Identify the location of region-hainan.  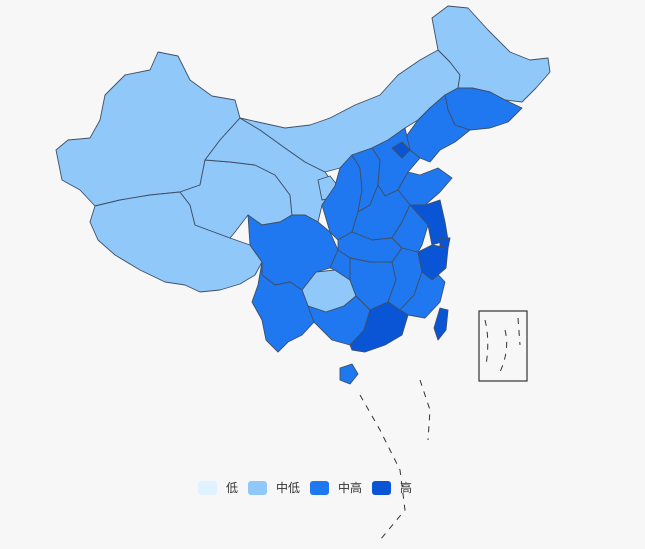
(349, 374).